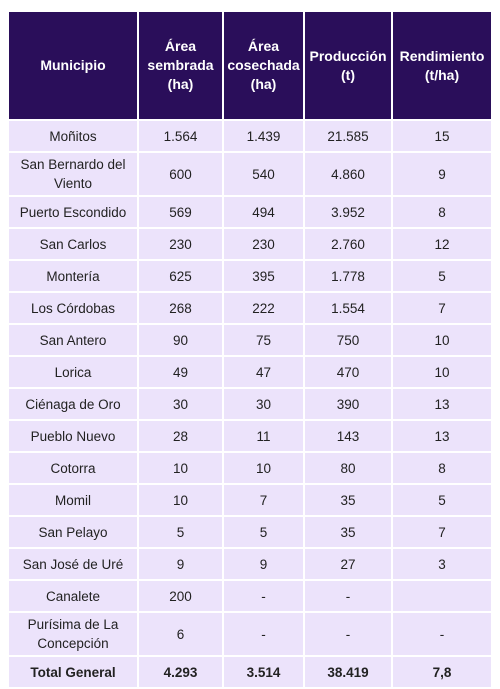 The width and height of the screenshot is (500, 689). Describe the element at coordinates (348, 212) in the screenshot. I see `table-cell: 3.952` at that location.